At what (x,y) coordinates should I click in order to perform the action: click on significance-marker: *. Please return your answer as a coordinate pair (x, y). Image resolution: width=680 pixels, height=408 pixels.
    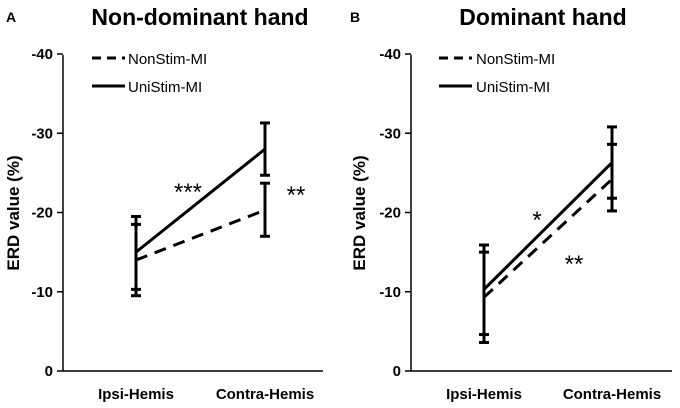
    Looking at the image, I should click on (536, 220).